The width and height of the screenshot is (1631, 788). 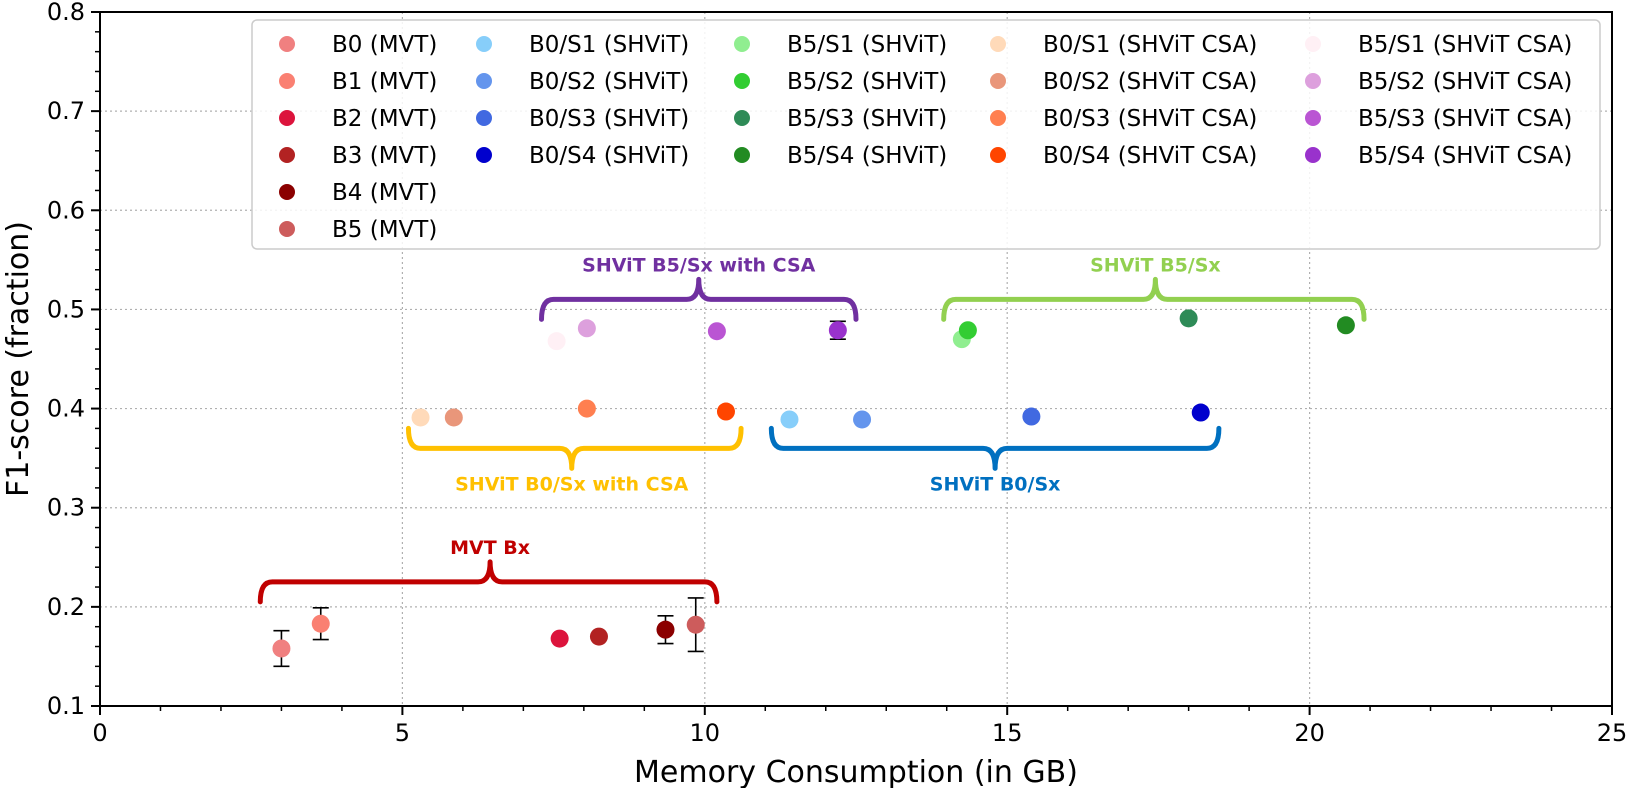 I want to click on legend-label: B5/S4 (SHViT CSA), so click(x=1465, y=156).